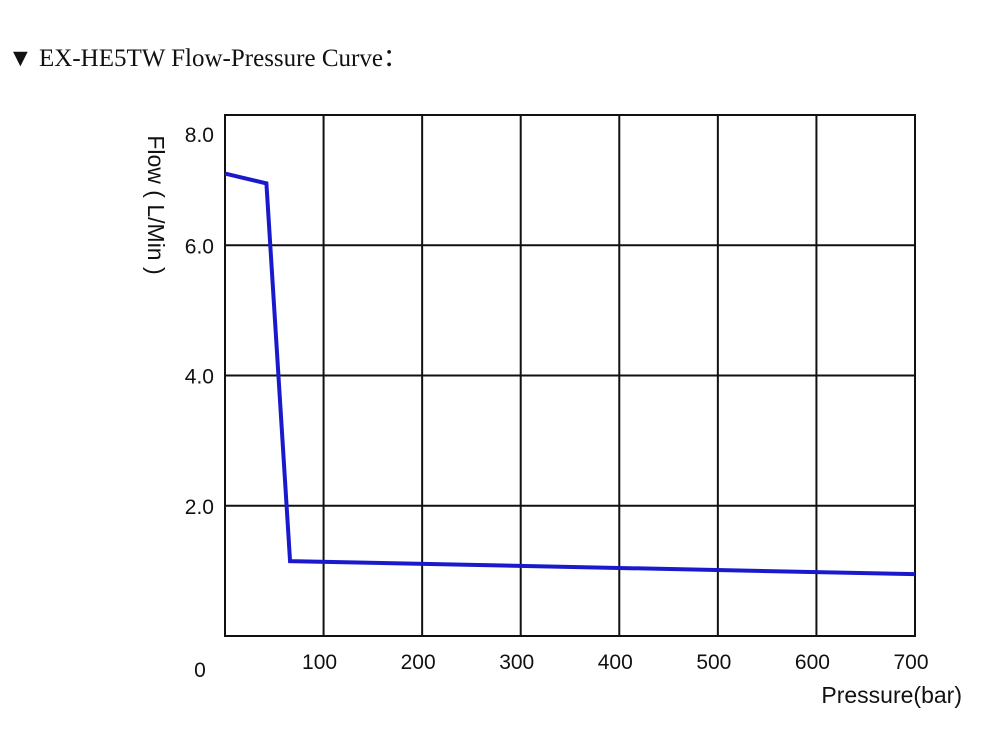 This screenshot has height=750, width=1000. What do you see at coordinates (199, 507) in the screenshot?
I see `y-tick-label: 2.0` at bounding box center [199, 507].